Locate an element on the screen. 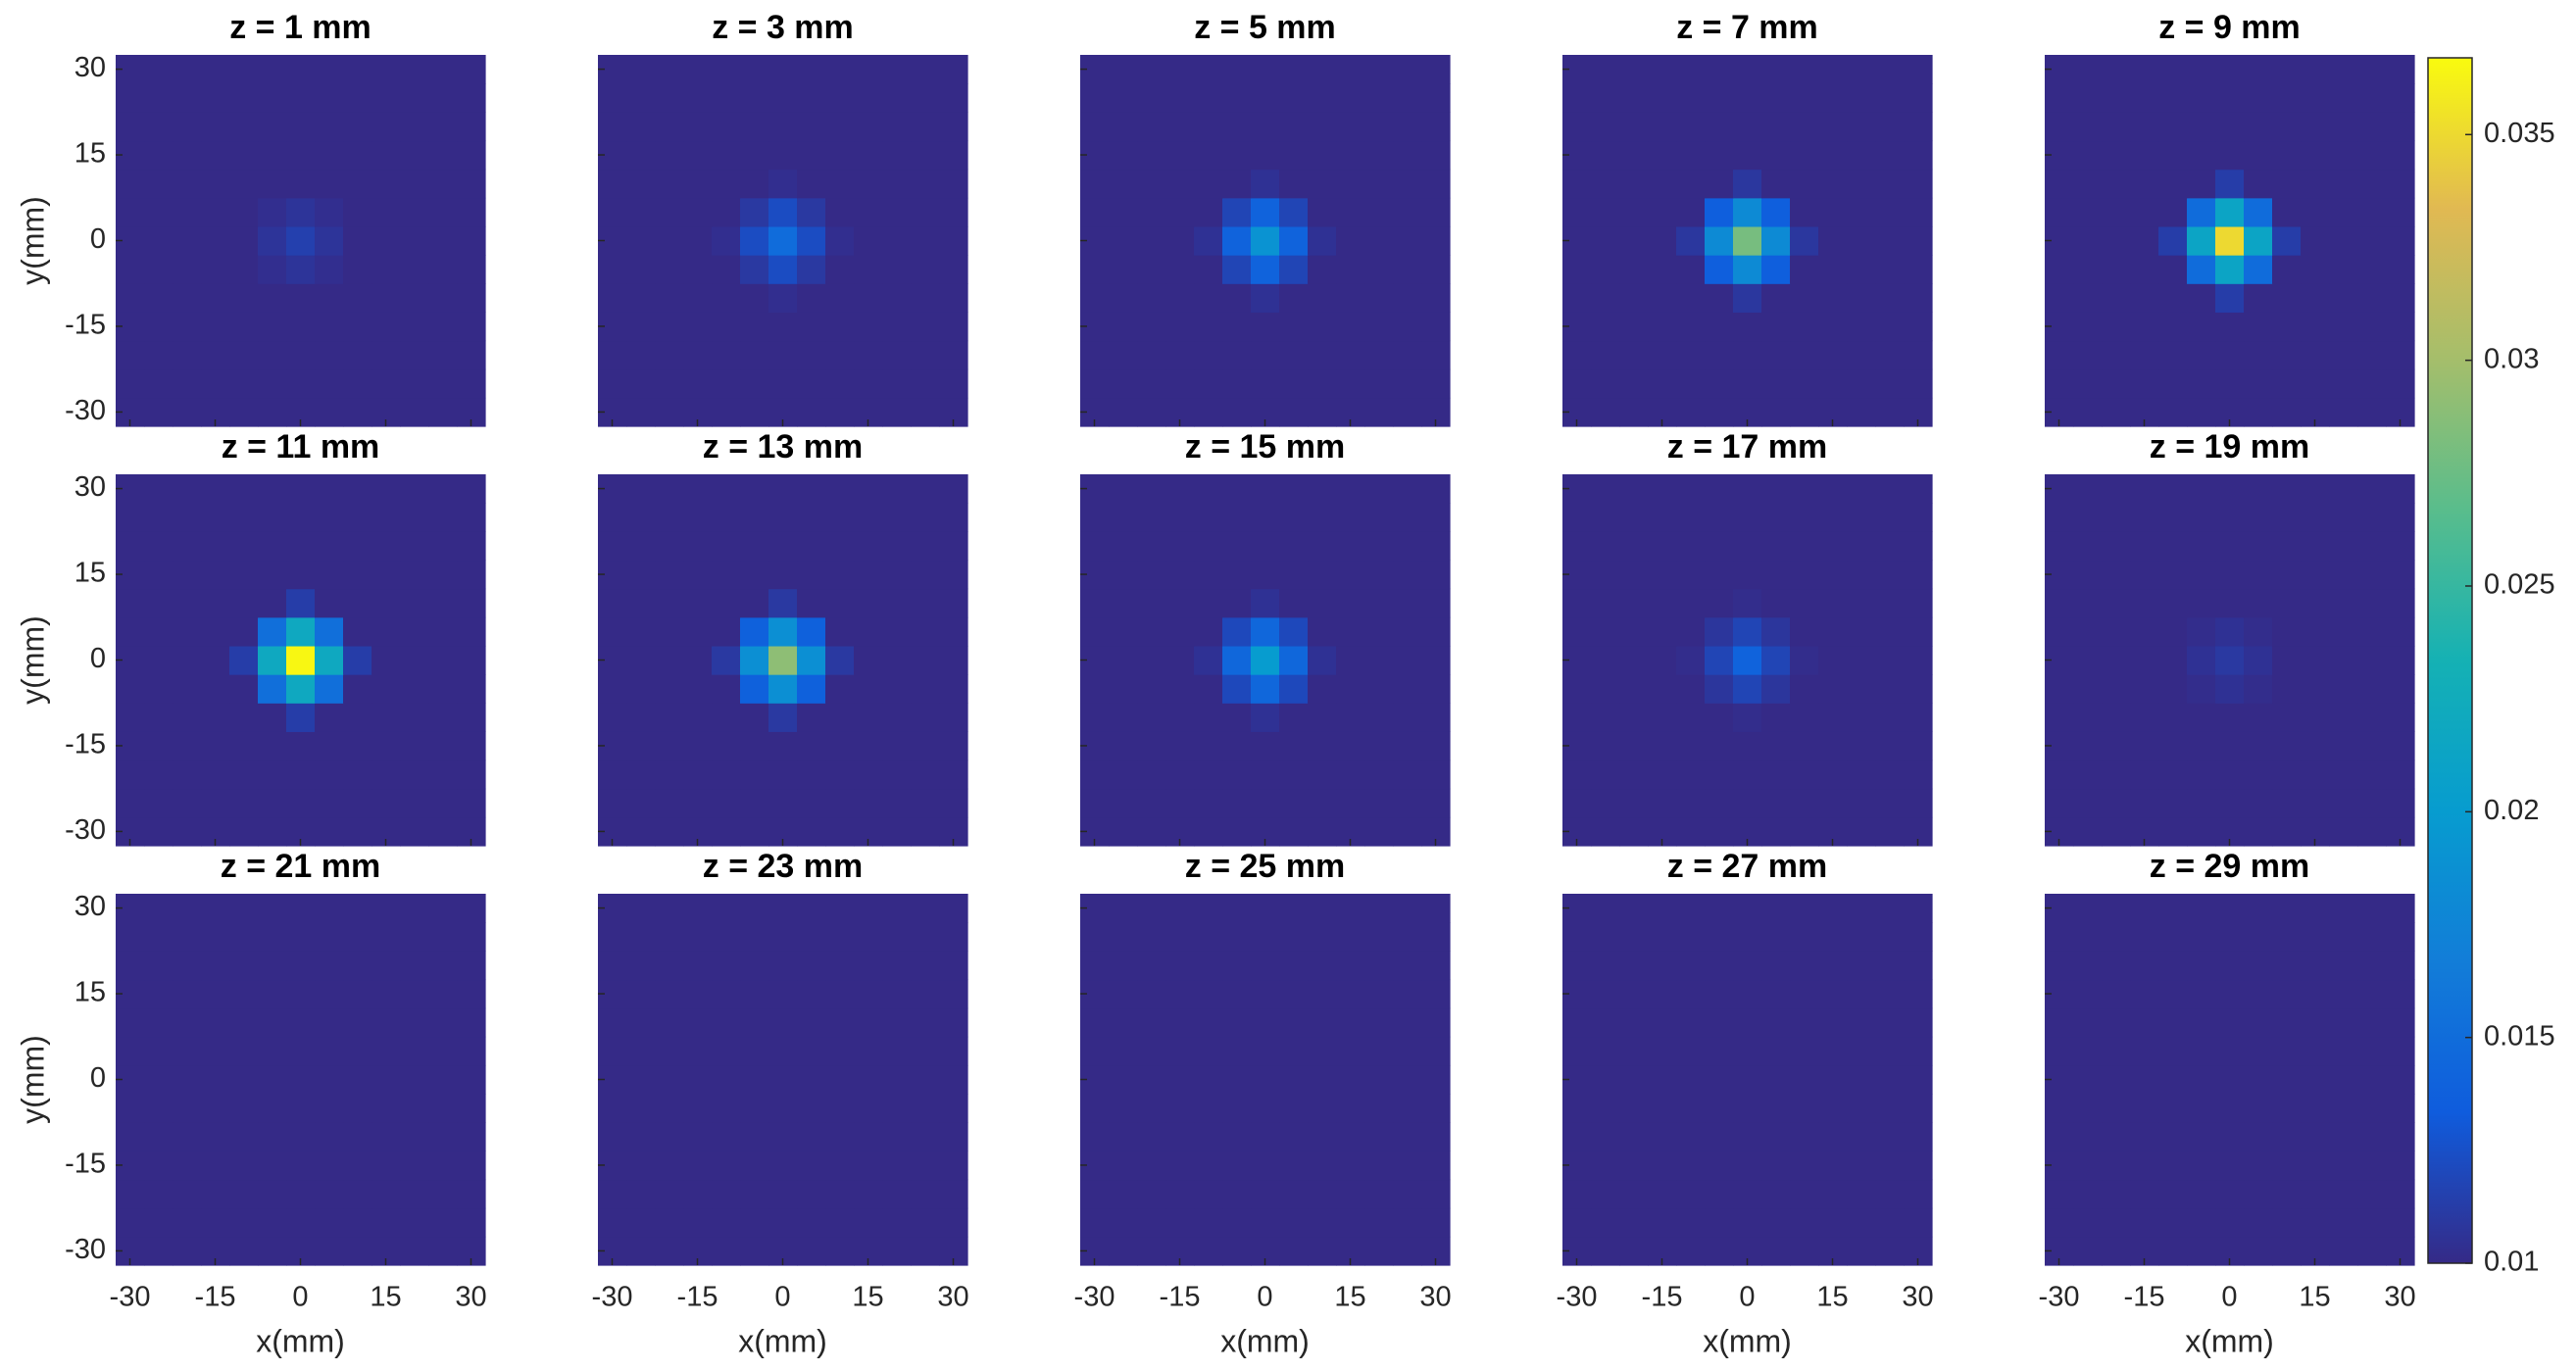 The image size is (2576, 1371). x-tick-label: 30 is located at coordinates (470, 1297).